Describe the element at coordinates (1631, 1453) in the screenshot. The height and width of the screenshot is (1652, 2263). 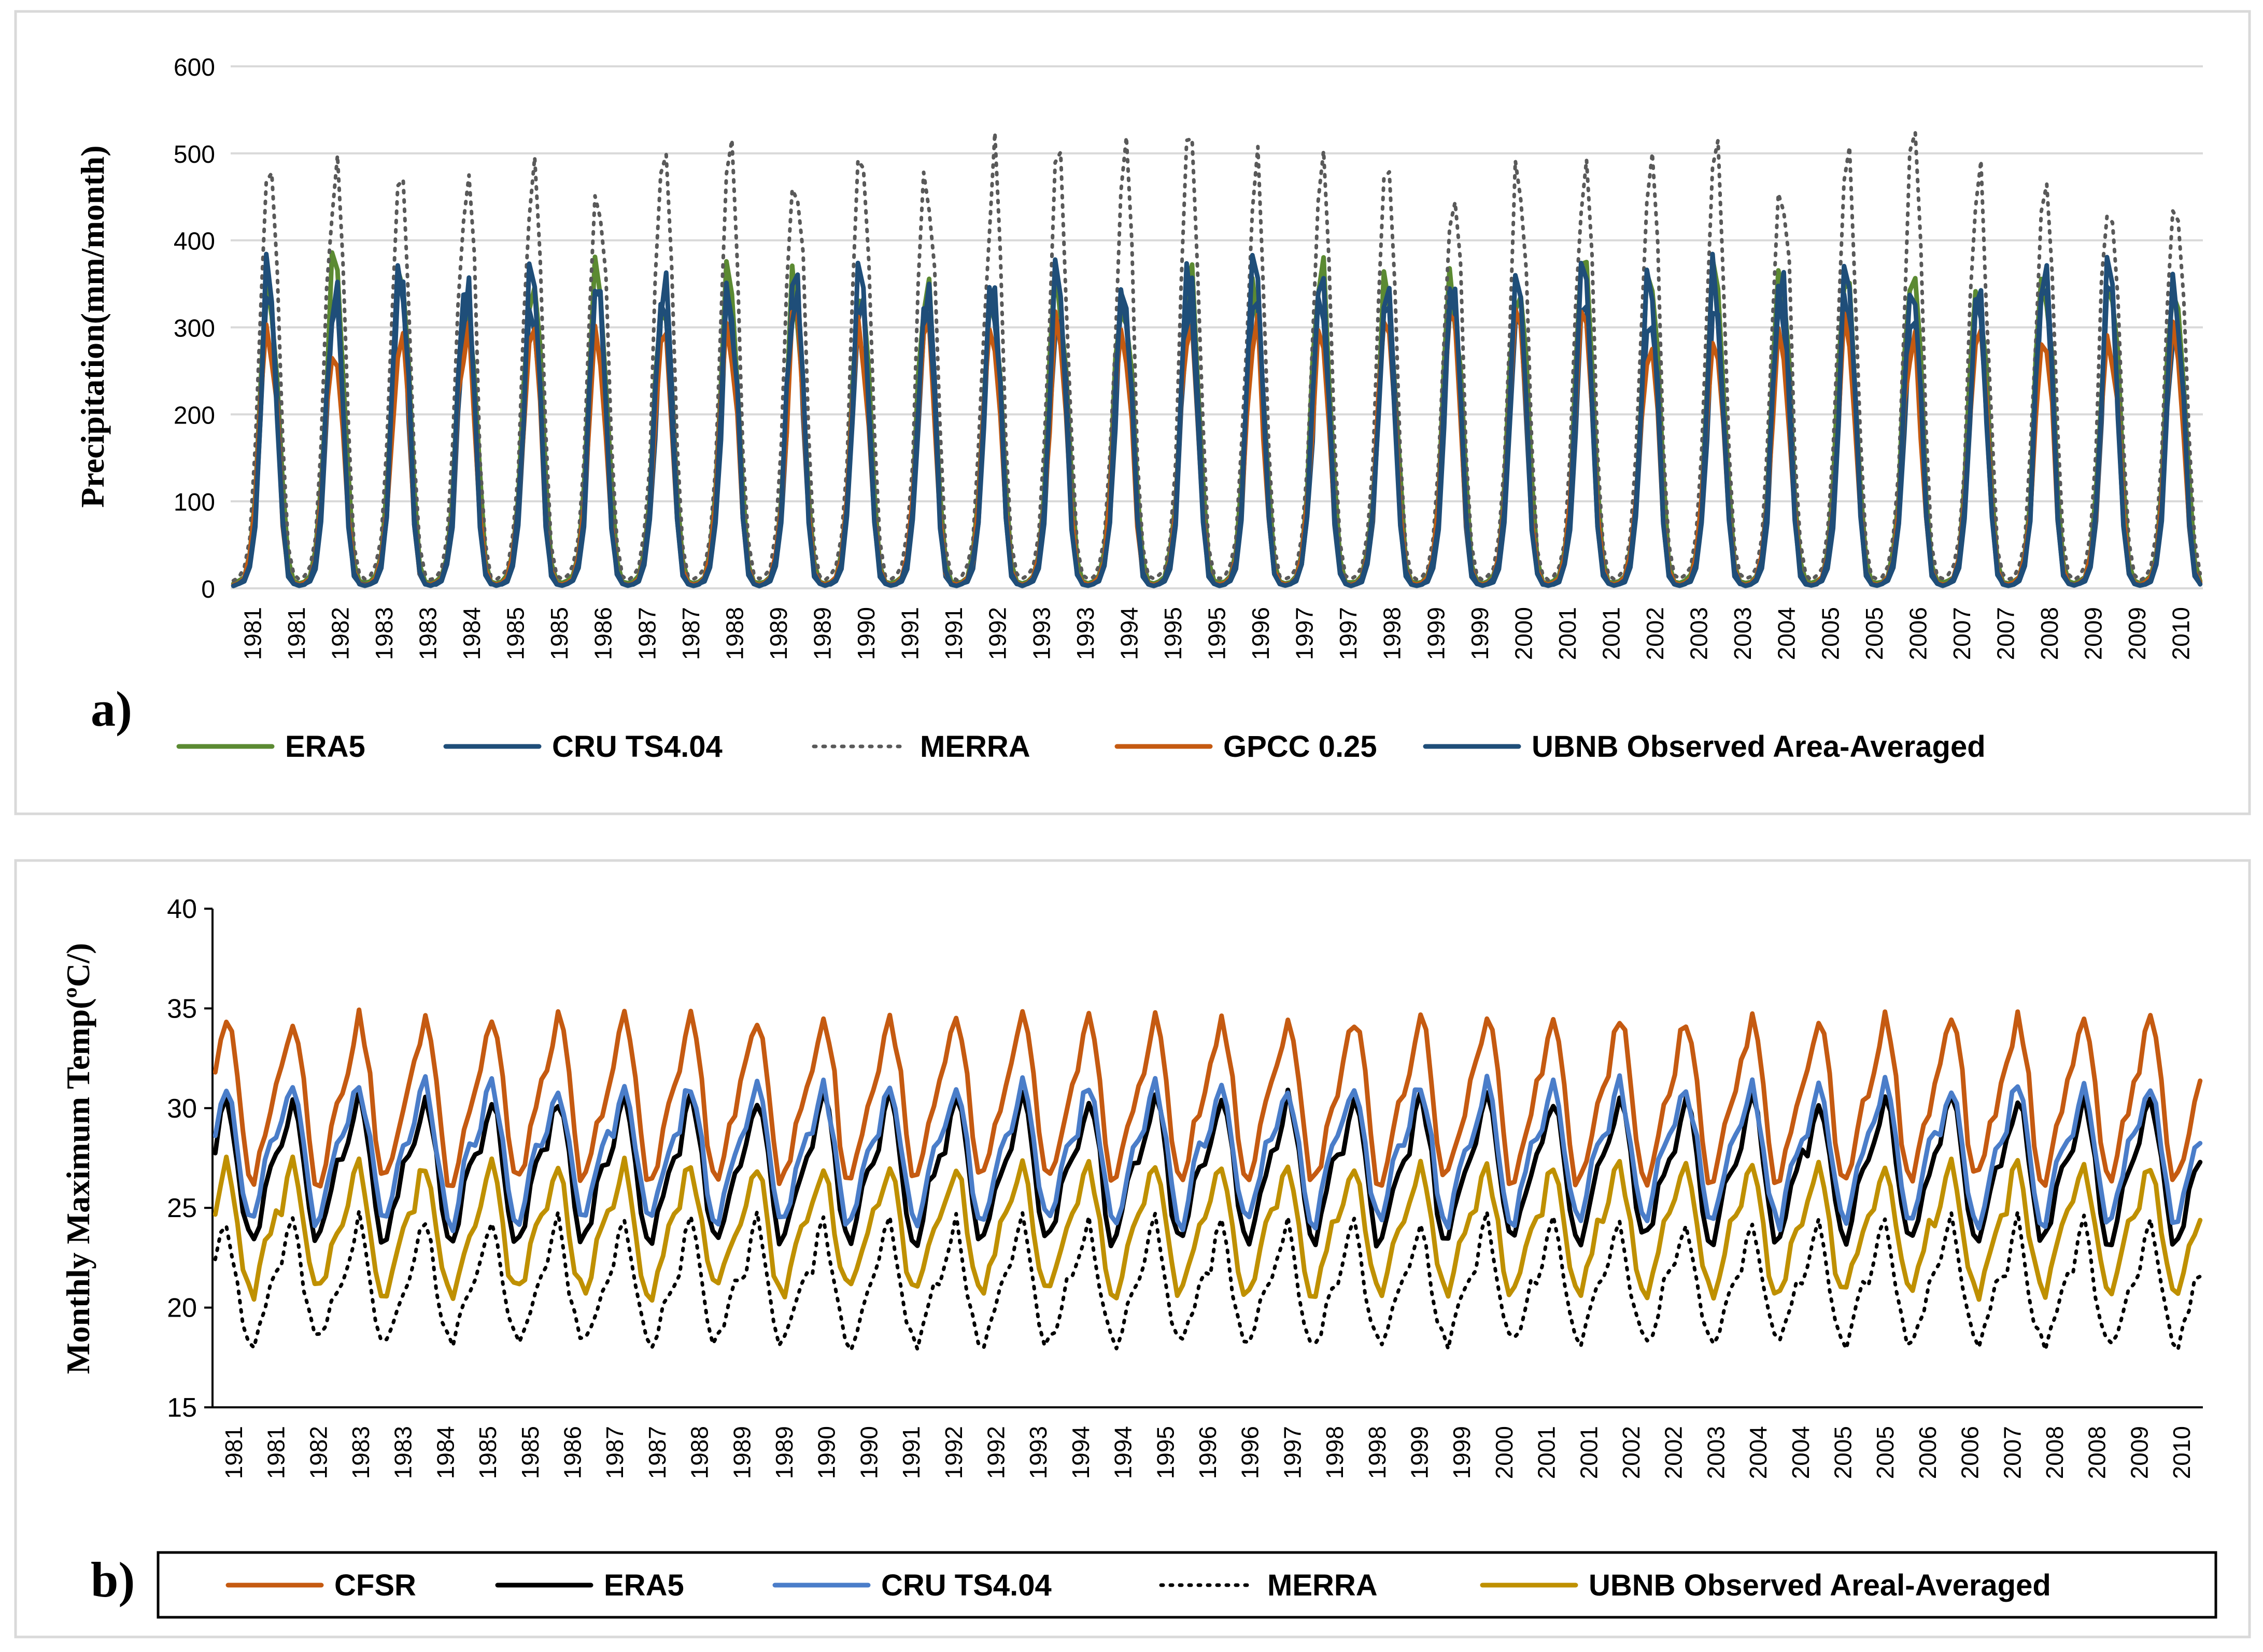
I see `x-tick-label: 2002` at that location.